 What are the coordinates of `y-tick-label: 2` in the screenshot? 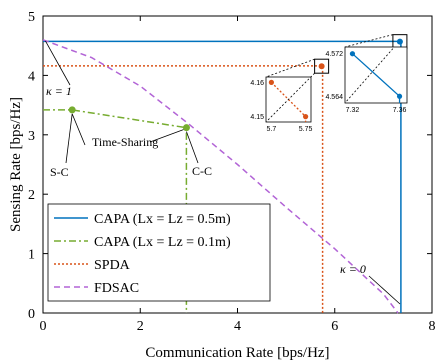 It's located at (31, 195).